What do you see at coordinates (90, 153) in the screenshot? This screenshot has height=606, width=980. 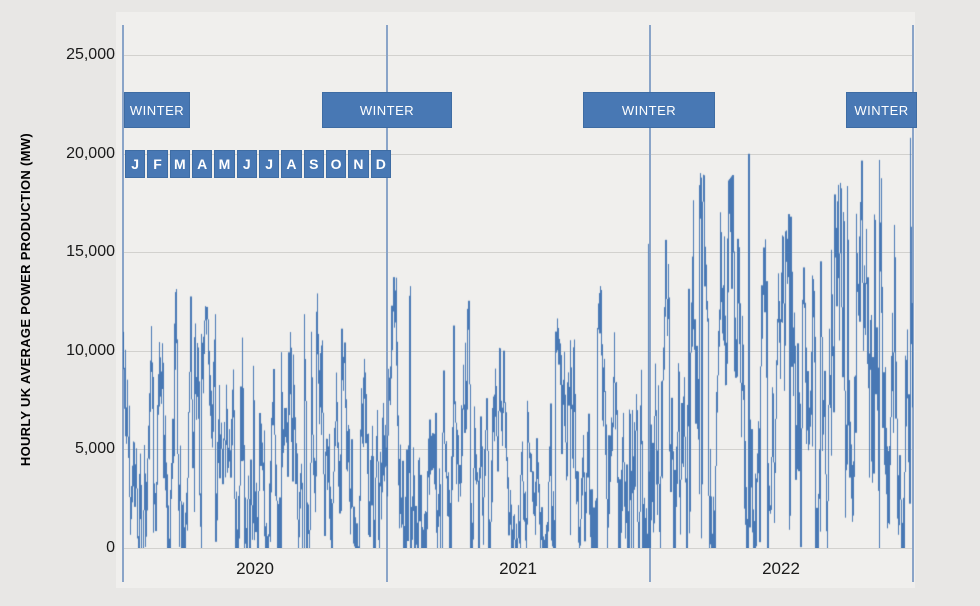 I see `y-tick-label: 20,000` at bounding box center [90, 153].